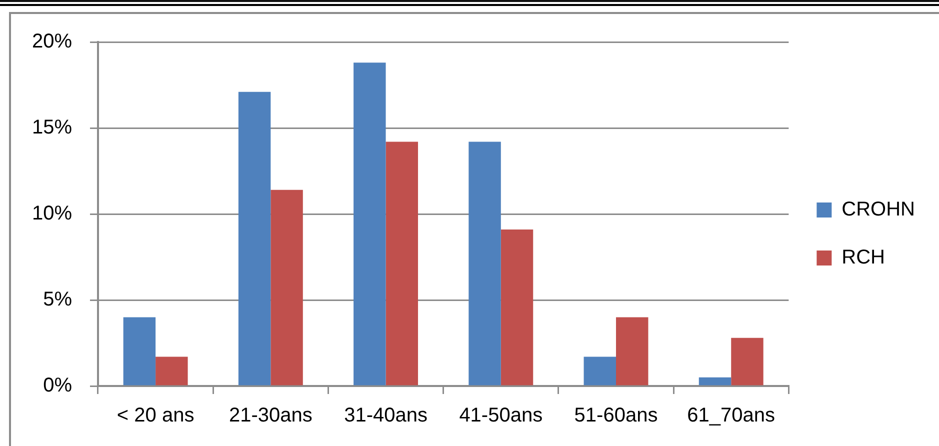 The width and height of the screenshot is (939, 446). What do you see at coordinates (52, 213) in the screenshot?
I see `y-tick-label: 10%` at bounding box center [52, 213].